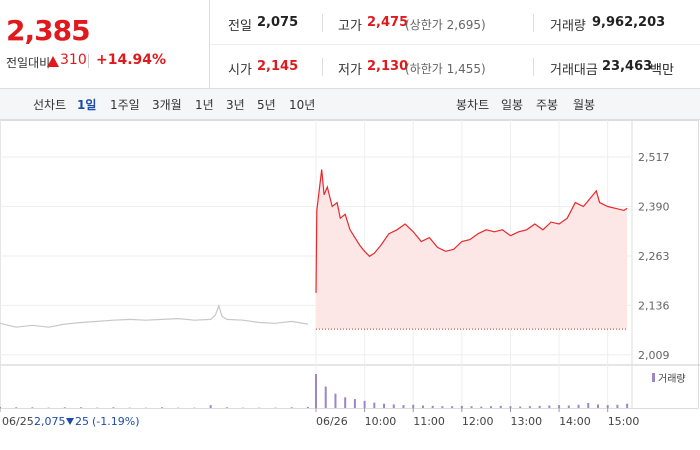 This screenshot has width=700, height=450. I want to click on stat-note: (상한가 2,695), so click(445, 25).